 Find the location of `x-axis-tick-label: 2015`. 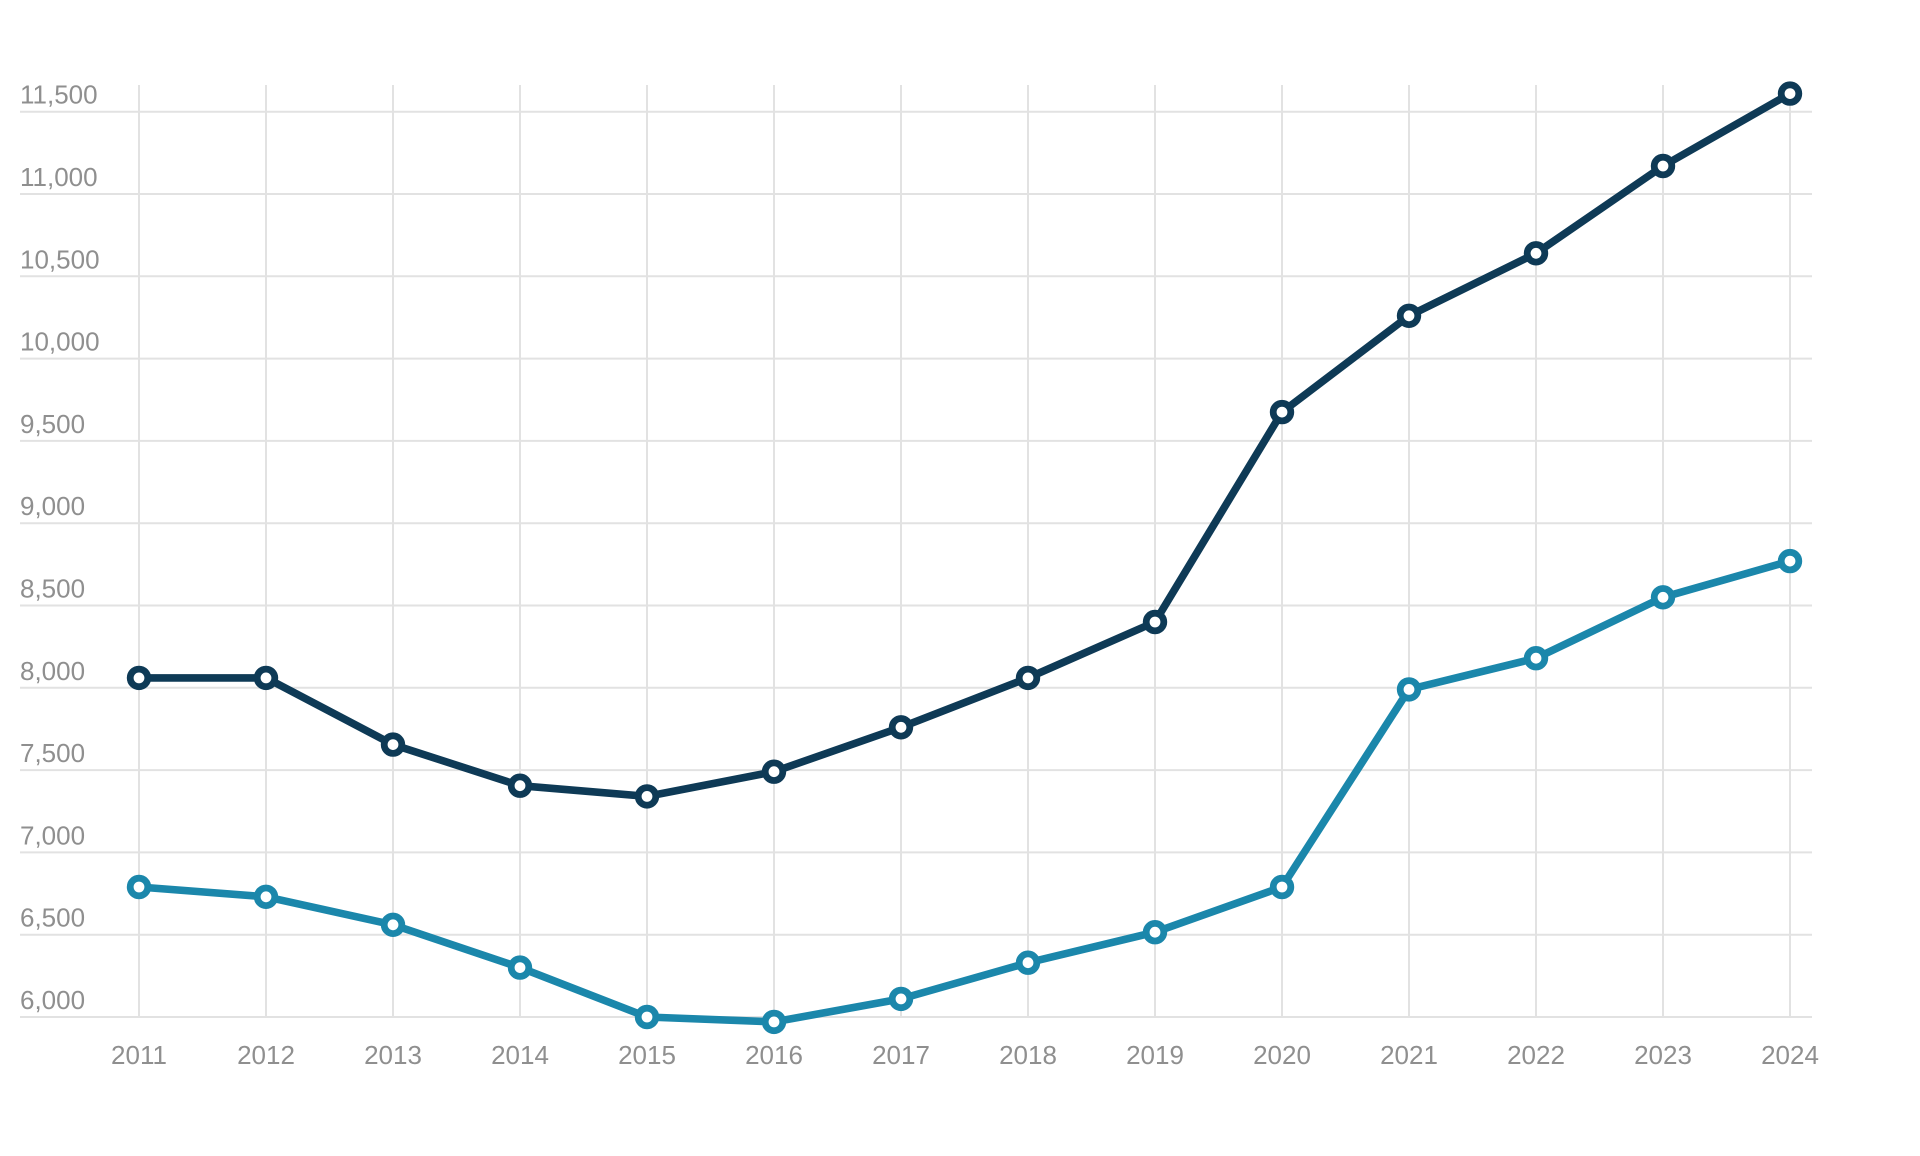

x-axis-tick-label: 2015 is located at coordinates (647, 1055).